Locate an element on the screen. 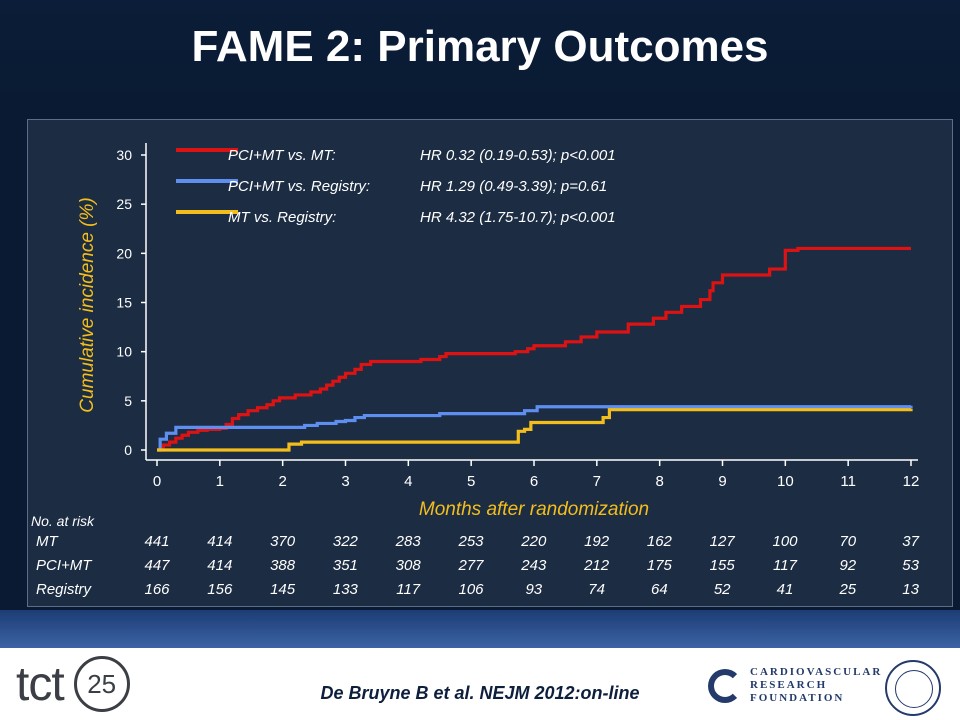 The image size is (960, 720). x-tick-label: 12 is located at coordinates (911, 481).